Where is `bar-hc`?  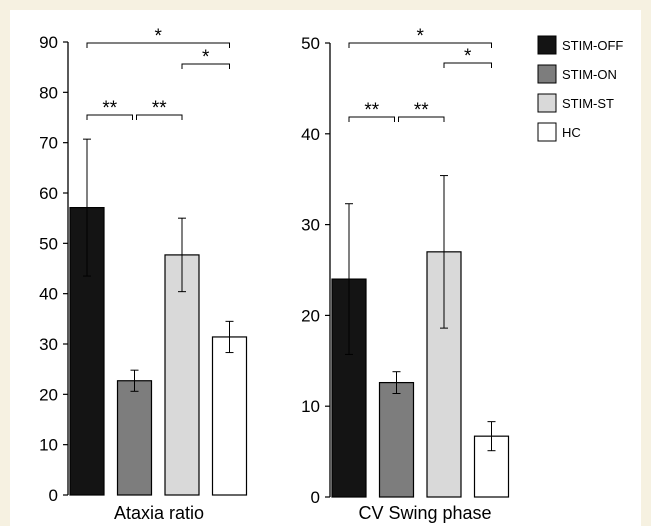
bar-hc is located at coordinates (229, 416).